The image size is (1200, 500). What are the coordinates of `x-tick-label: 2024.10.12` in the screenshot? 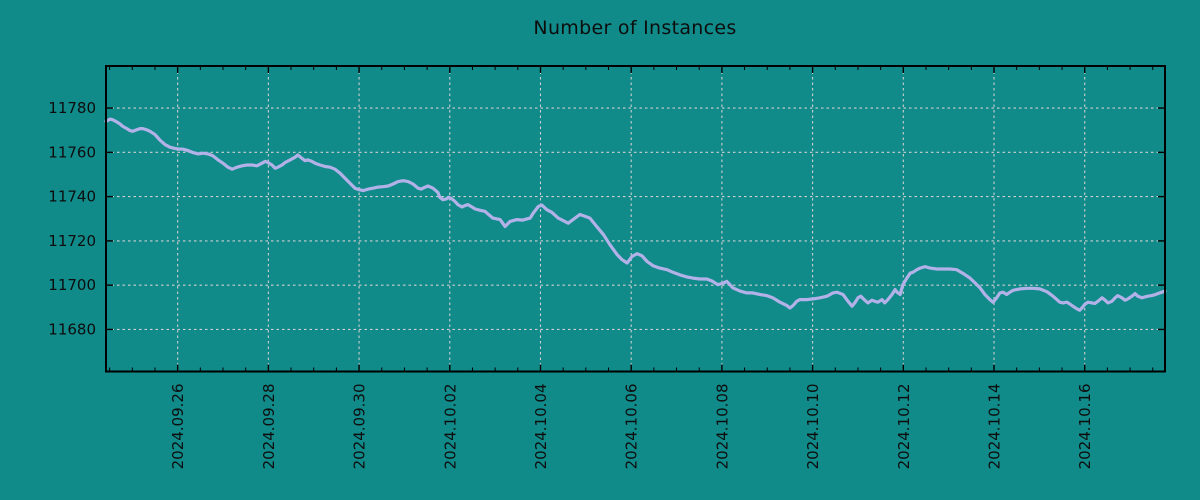 It's located at (904, 427).